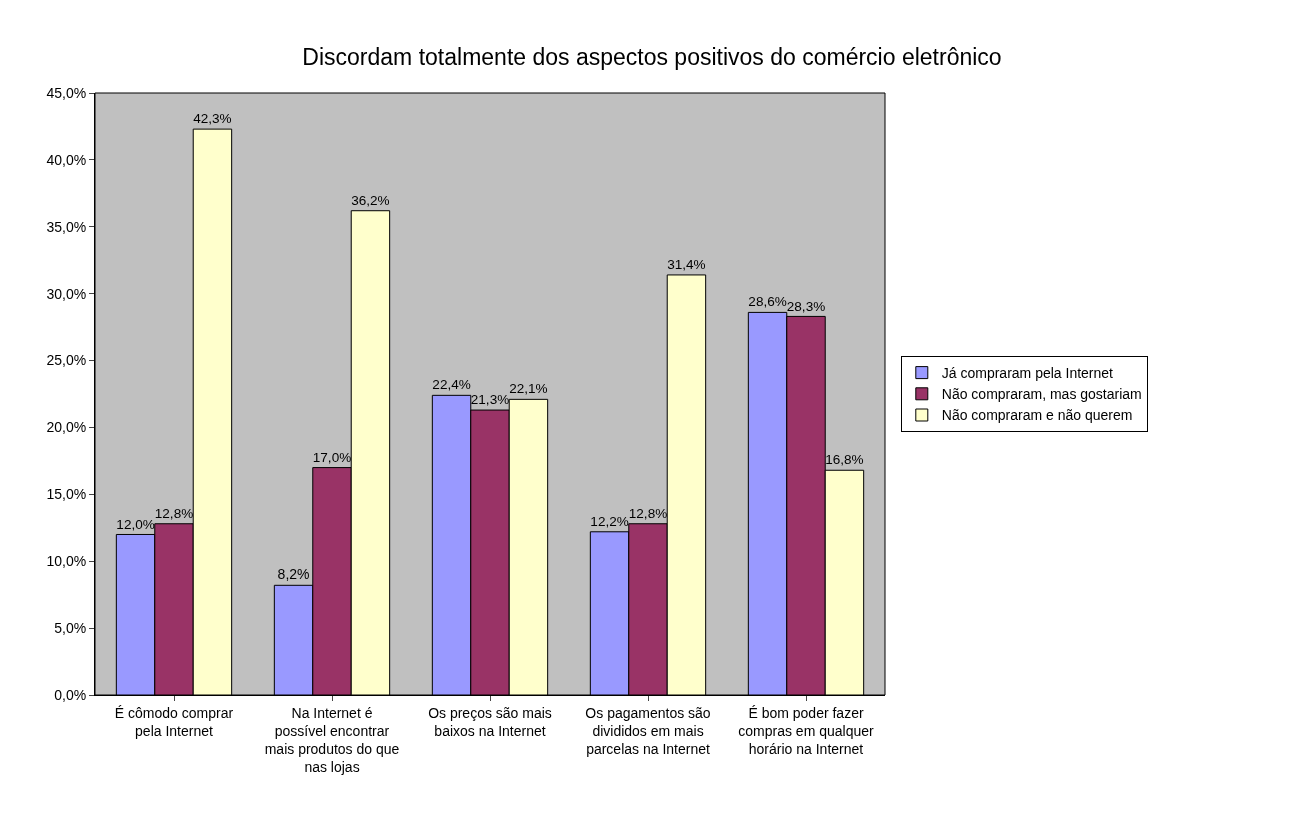  What do you see at coordinates (806, 731) in the screenshot?
I see `x-tick-label: É bom poder fazer compras em qualquer horário na Internet` at bounding box center [806, 731].